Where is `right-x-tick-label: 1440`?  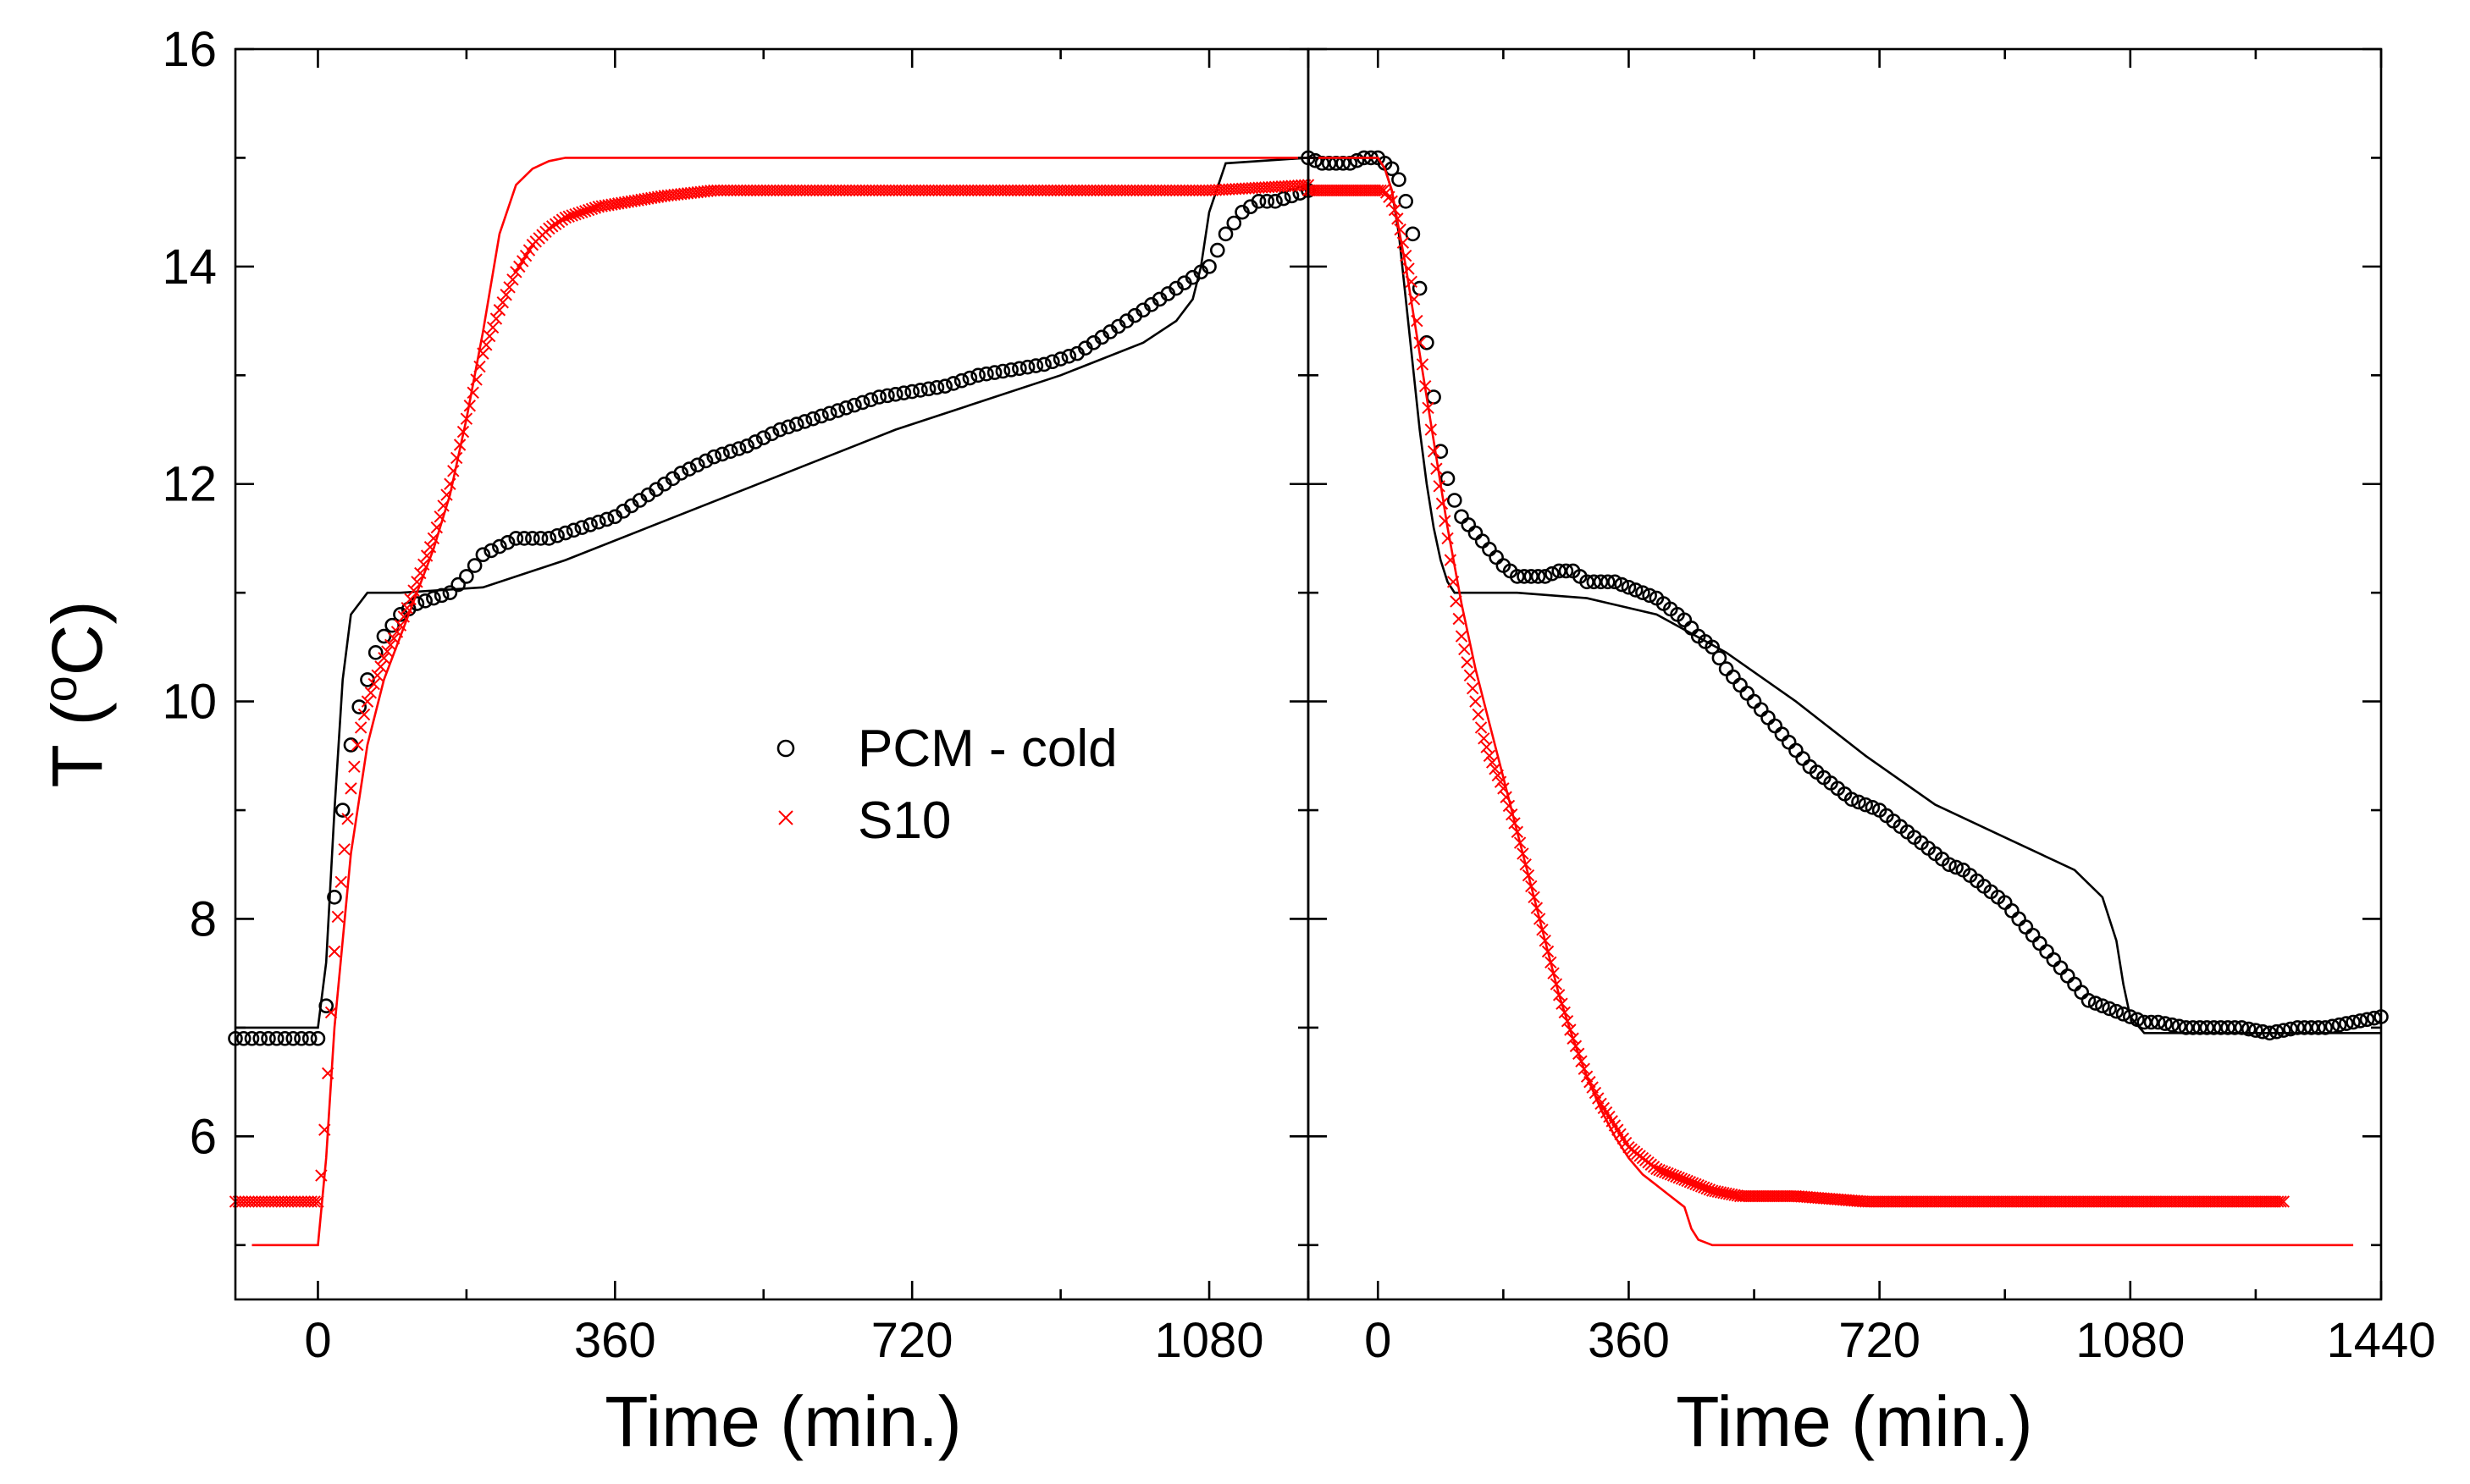
right-x-tick-label: 1440 is located at coordinates (2380, 1340).